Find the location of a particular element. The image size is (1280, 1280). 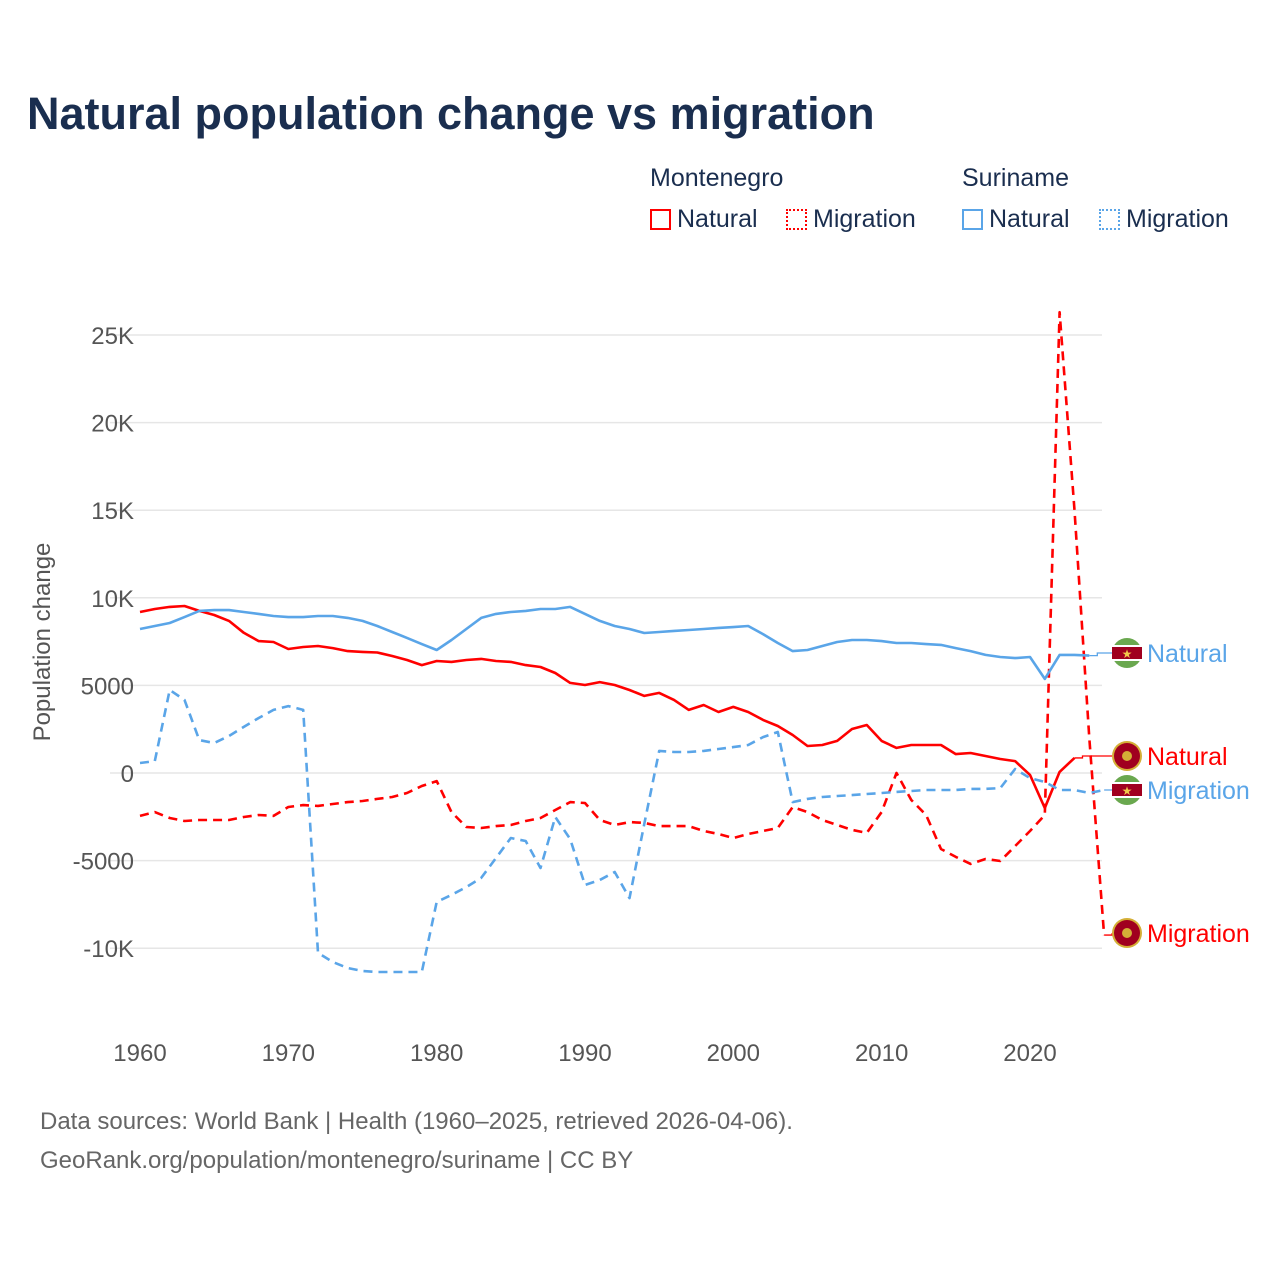

legend-header-montenegro: Montenegro is located at coordinates (717, 178).